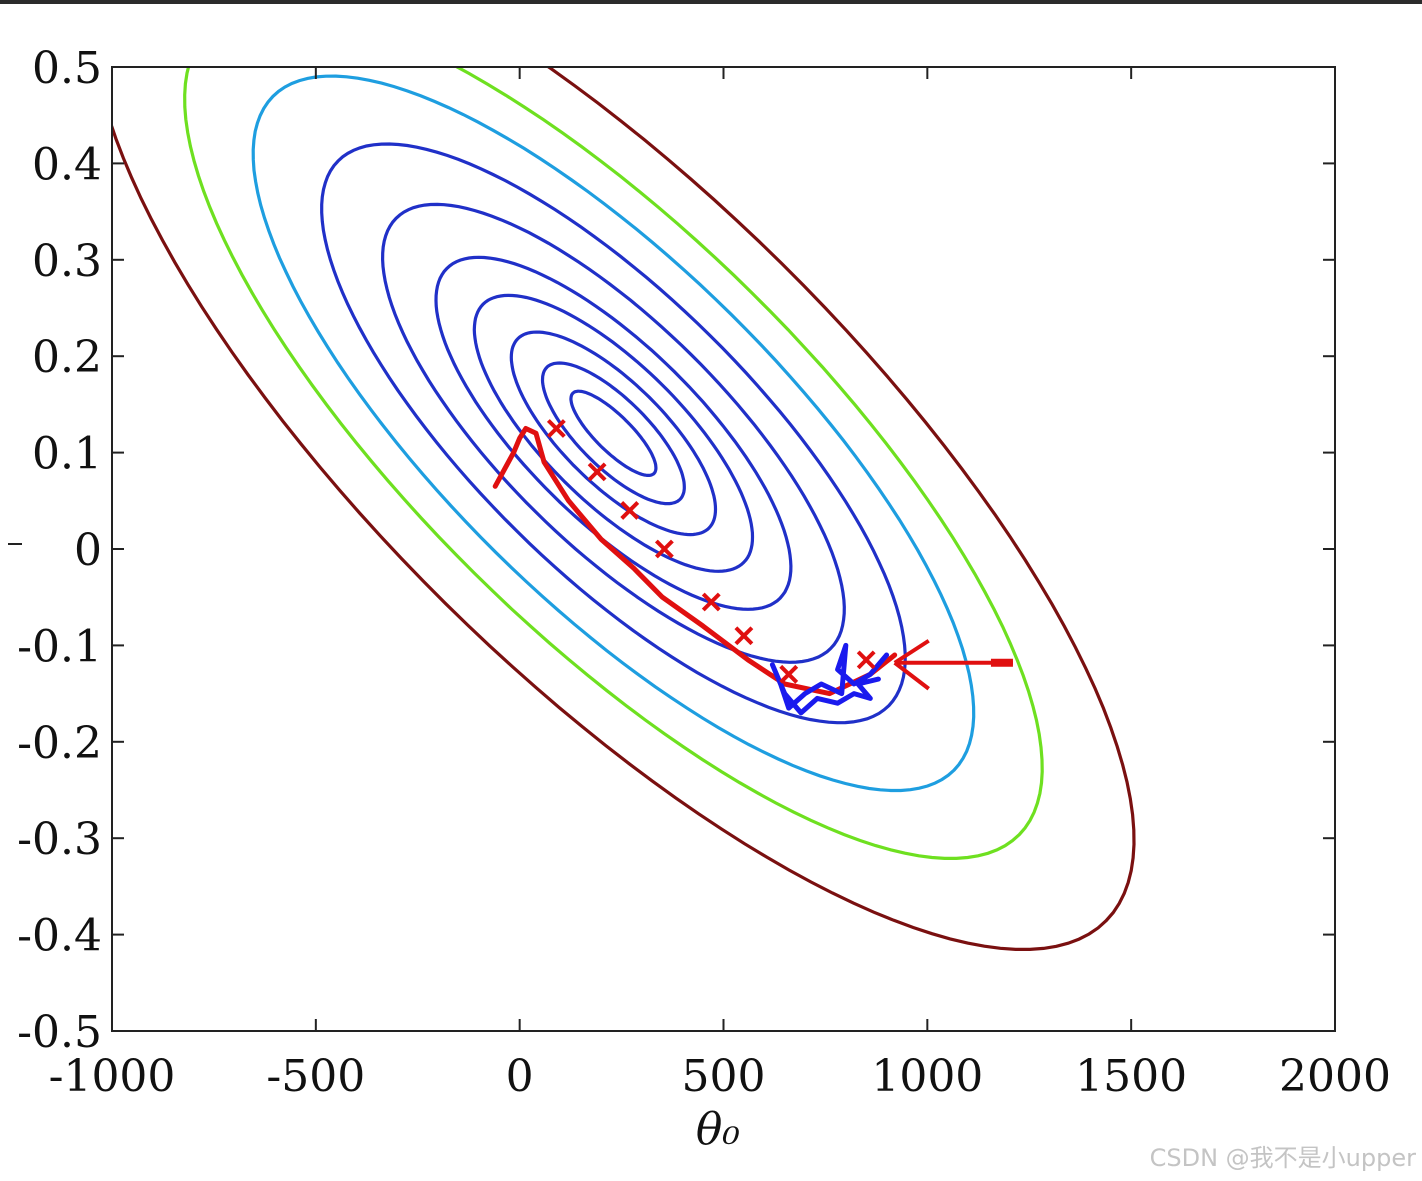 The width and height of the screenshot is (1422, 1181). What do you see at coordinates (718, 1129) in the screenshot?
I see `x-axis-label: θ₀` at bounding box center [718, 1129].